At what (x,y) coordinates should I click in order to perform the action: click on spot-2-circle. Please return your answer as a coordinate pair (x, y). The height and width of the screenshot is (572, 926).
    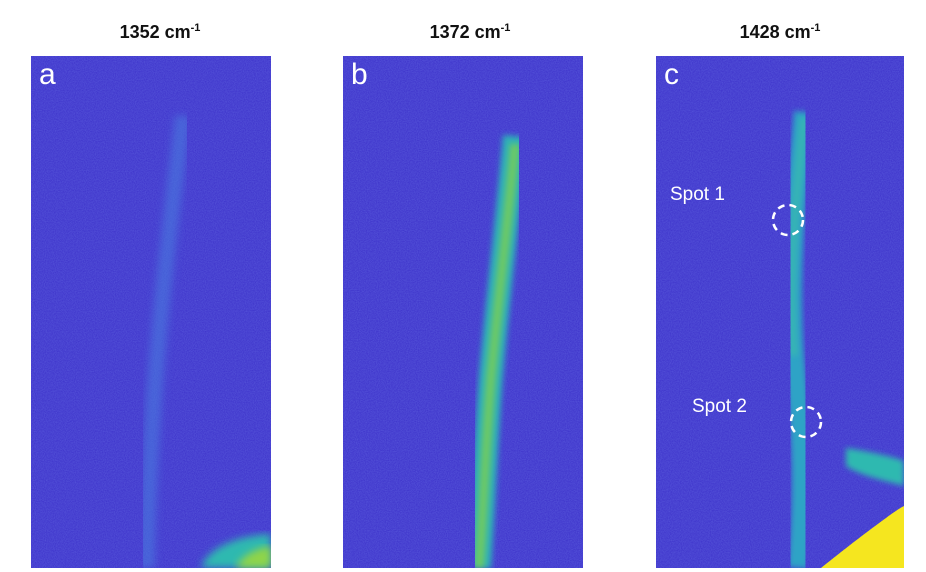
    Looking at the image, I should click on (806, 422).